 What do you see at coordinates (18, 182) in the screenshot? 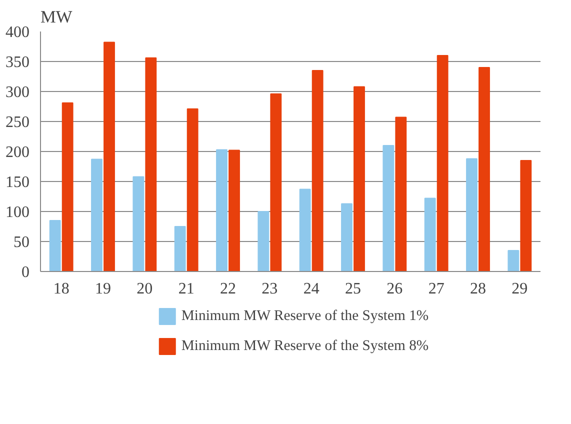
I see `y-tick-label: 150` at bounding box center [18, 182].